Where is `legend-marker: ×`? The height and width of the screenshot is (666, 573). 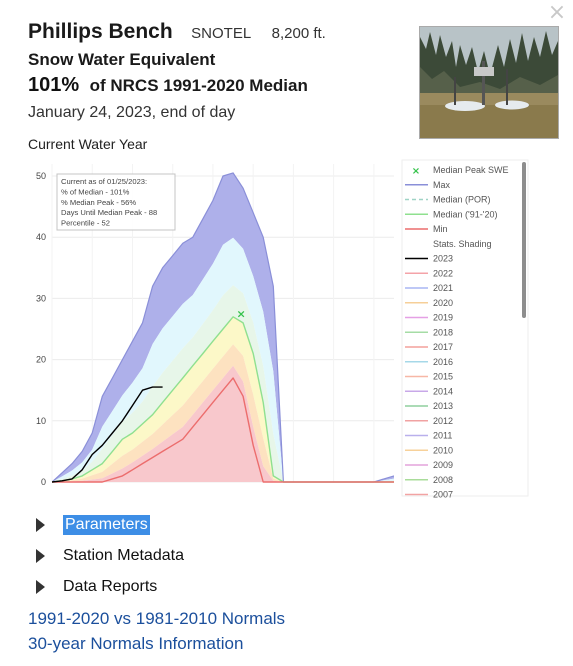
legend-marker: × is located at coordinates (416, 171).